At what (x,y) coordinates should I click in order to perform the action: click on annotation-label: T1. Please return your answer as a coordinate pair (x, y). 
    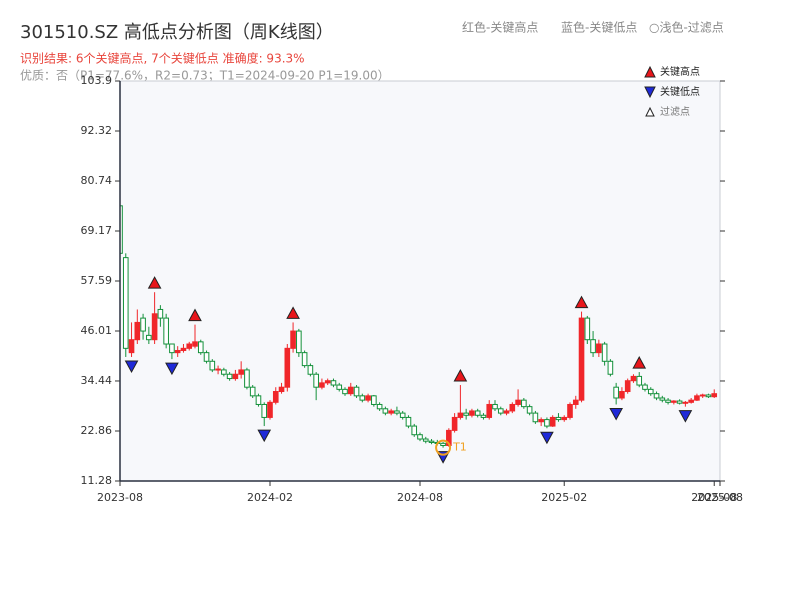
    Looking at the image, I should click on (459, 447).